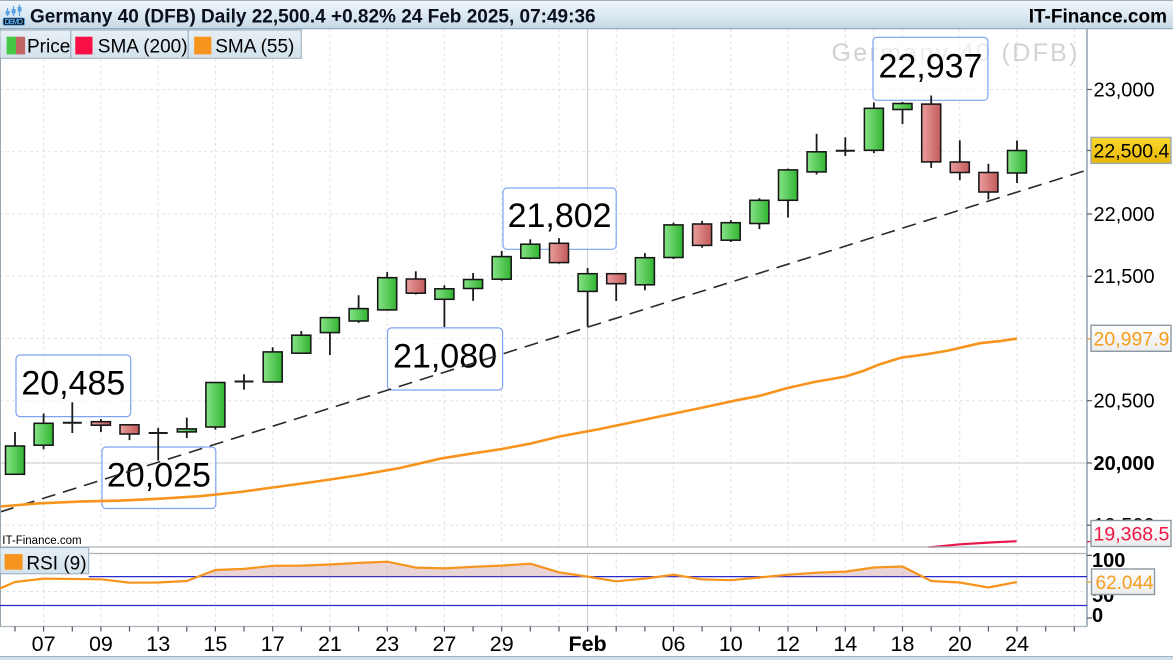 Image resolution: width=1173 pixels, height=660 pixels. Describe the element at coordinates (73, 383) in the screenshot. I see `svg-text: 20,485` at that location.